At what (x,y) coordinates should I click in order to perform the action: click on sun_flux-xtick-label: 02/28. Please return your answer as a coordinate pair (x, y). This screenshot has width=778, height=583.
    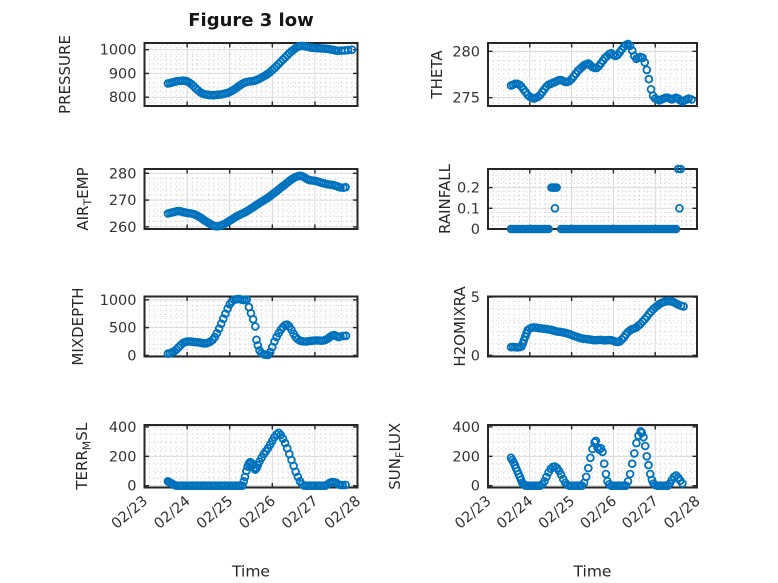
    Looking at the image, I should click on (682, 512).